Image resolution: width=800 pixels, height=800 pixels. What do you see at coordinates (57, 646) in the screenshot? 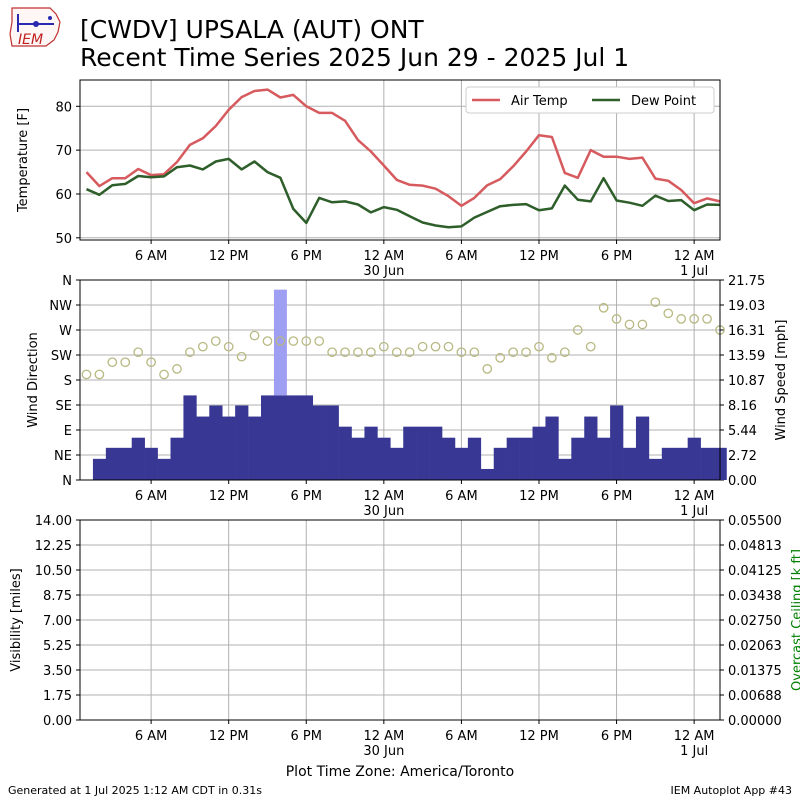
I see `visibility-tick-label: 5.25` at bounding box center [57, 646].